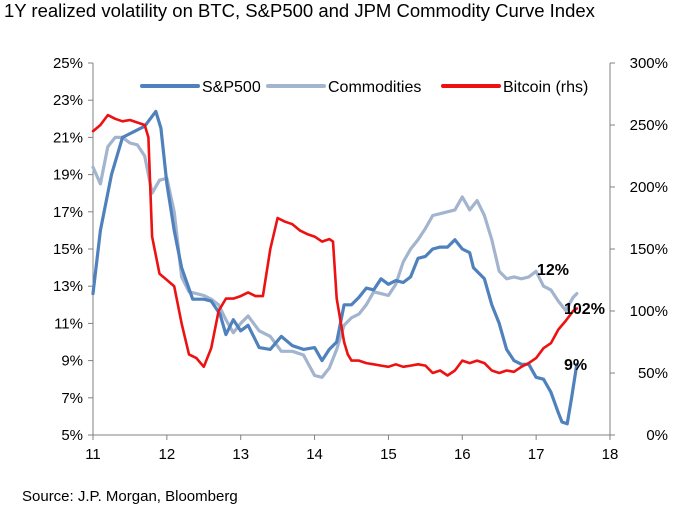 This screenshot has height=515, width=685. What do you see at coordinates (130, 496) in the screenshot?
I see `source-note: Source: J.P. Morgan, Bloomberg` at bounding box center [130, 496].